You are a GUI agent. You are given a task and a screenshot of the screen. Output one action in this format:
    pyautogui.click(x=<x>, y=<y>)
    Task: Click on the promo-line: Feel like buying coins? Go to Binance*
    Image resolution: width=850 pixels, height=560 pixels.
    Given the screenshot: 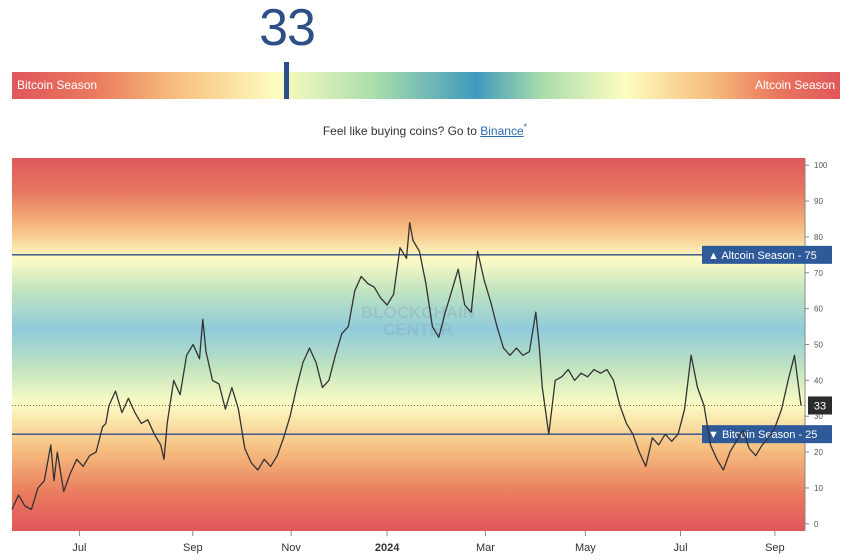 What is the action you would take?
    pyautogui.click(x=425, y=130)
    